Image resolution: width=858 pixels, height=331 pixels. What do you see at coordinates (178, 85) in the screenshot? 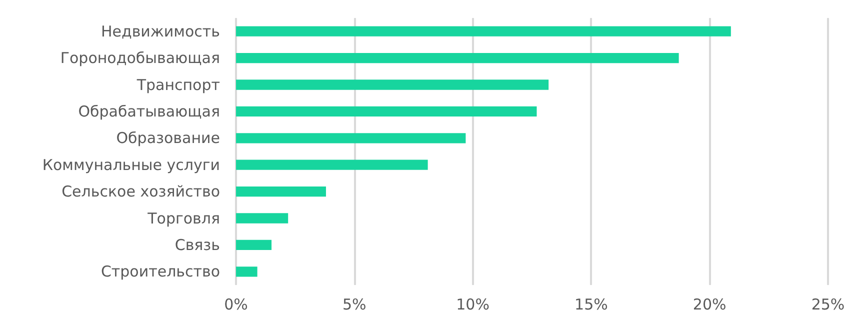
I see `y-tick-label: Транспорт` at bounding box center [178, 85].